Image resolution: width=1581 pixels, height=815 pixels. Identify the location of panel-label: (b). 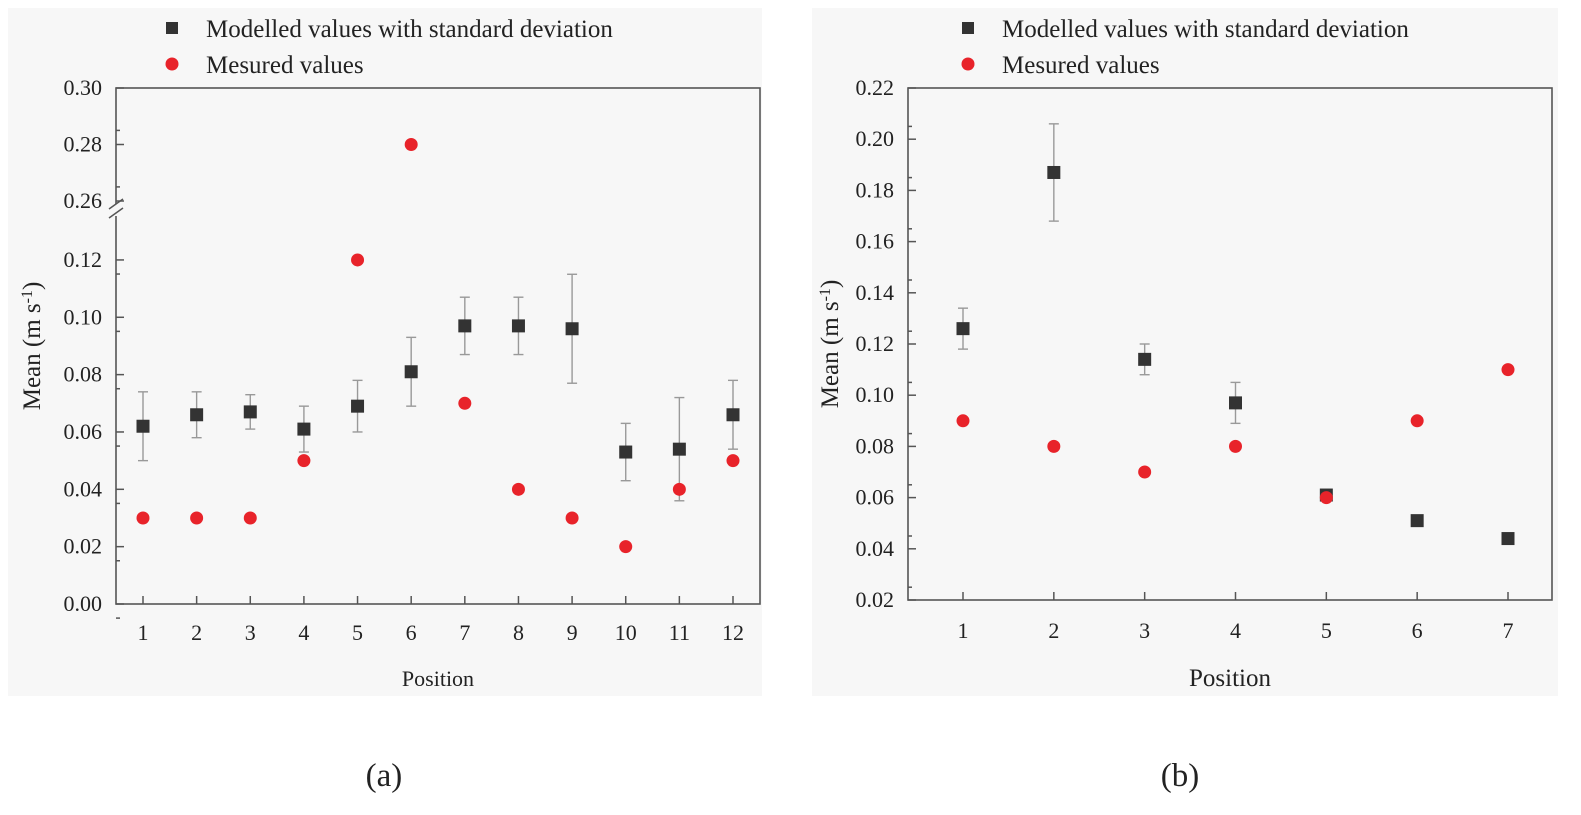
(1180, 776).